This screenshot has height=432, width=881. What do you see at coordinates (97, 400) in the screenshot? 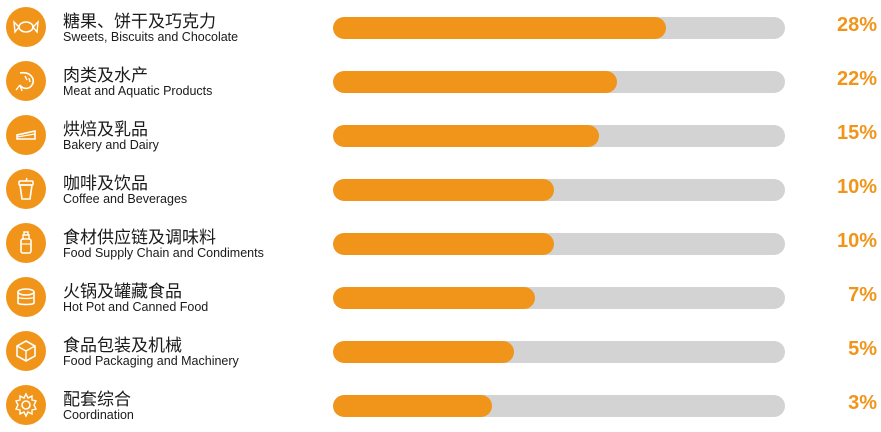
I see `category-label-zh: 配套综合` at bounding box center [97, 400].